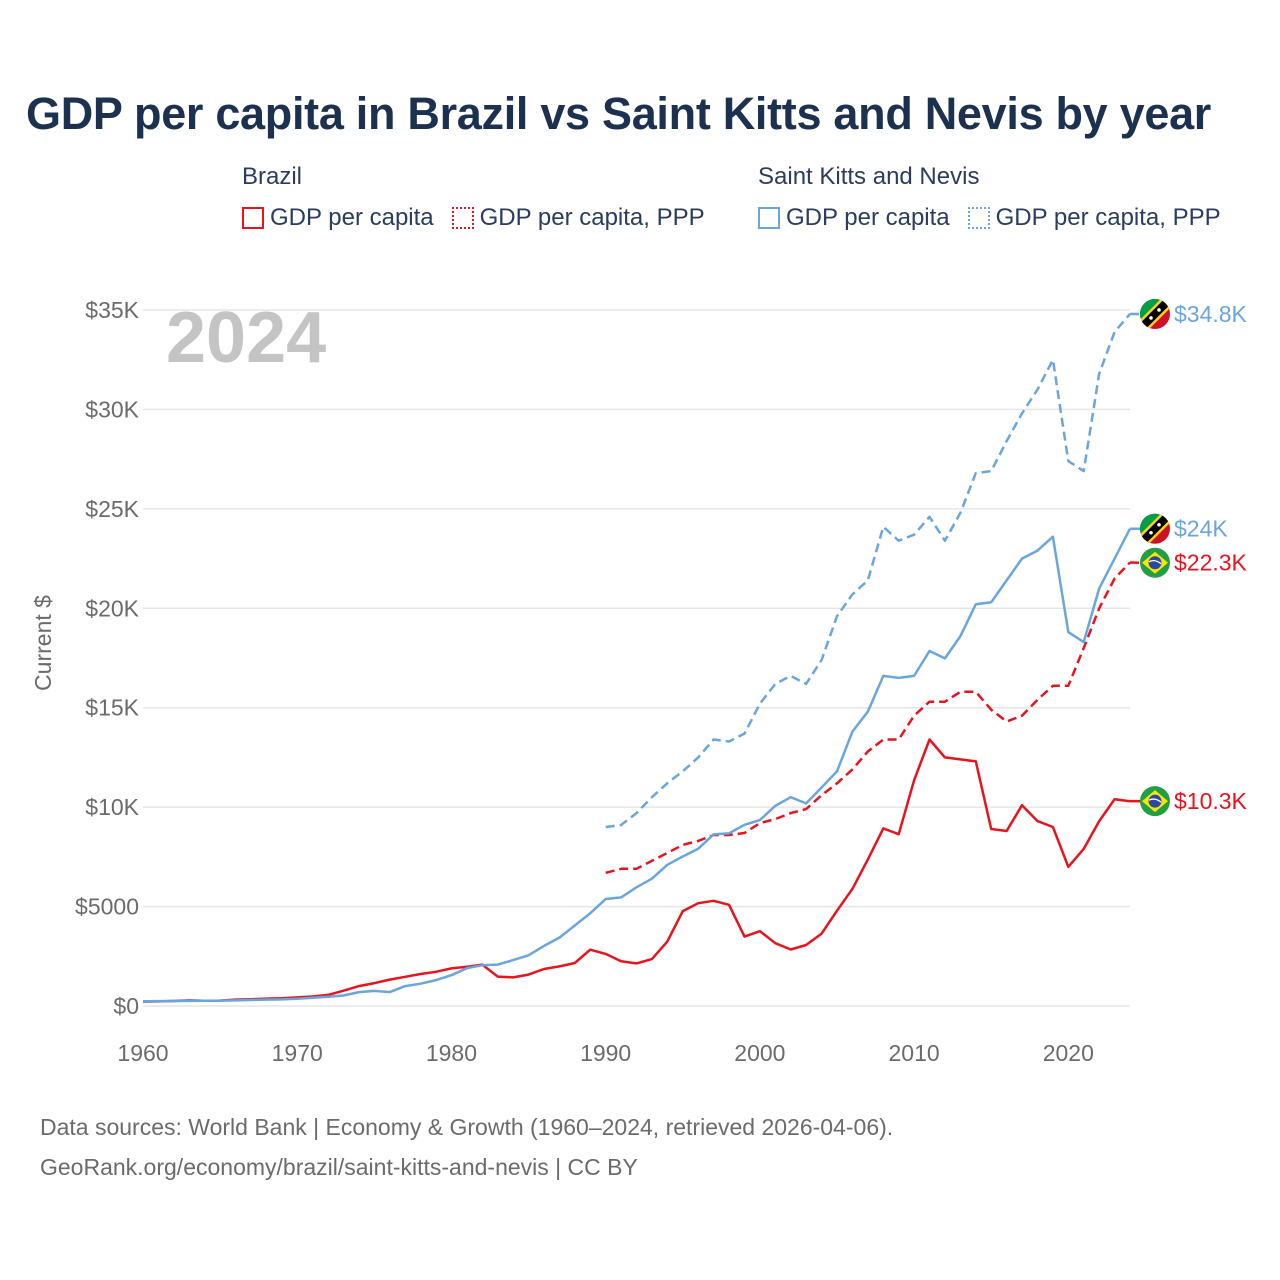 This screenshot has width=1280, height=1280. I want to click on y-tick-label: $0, so click(126, 1006).